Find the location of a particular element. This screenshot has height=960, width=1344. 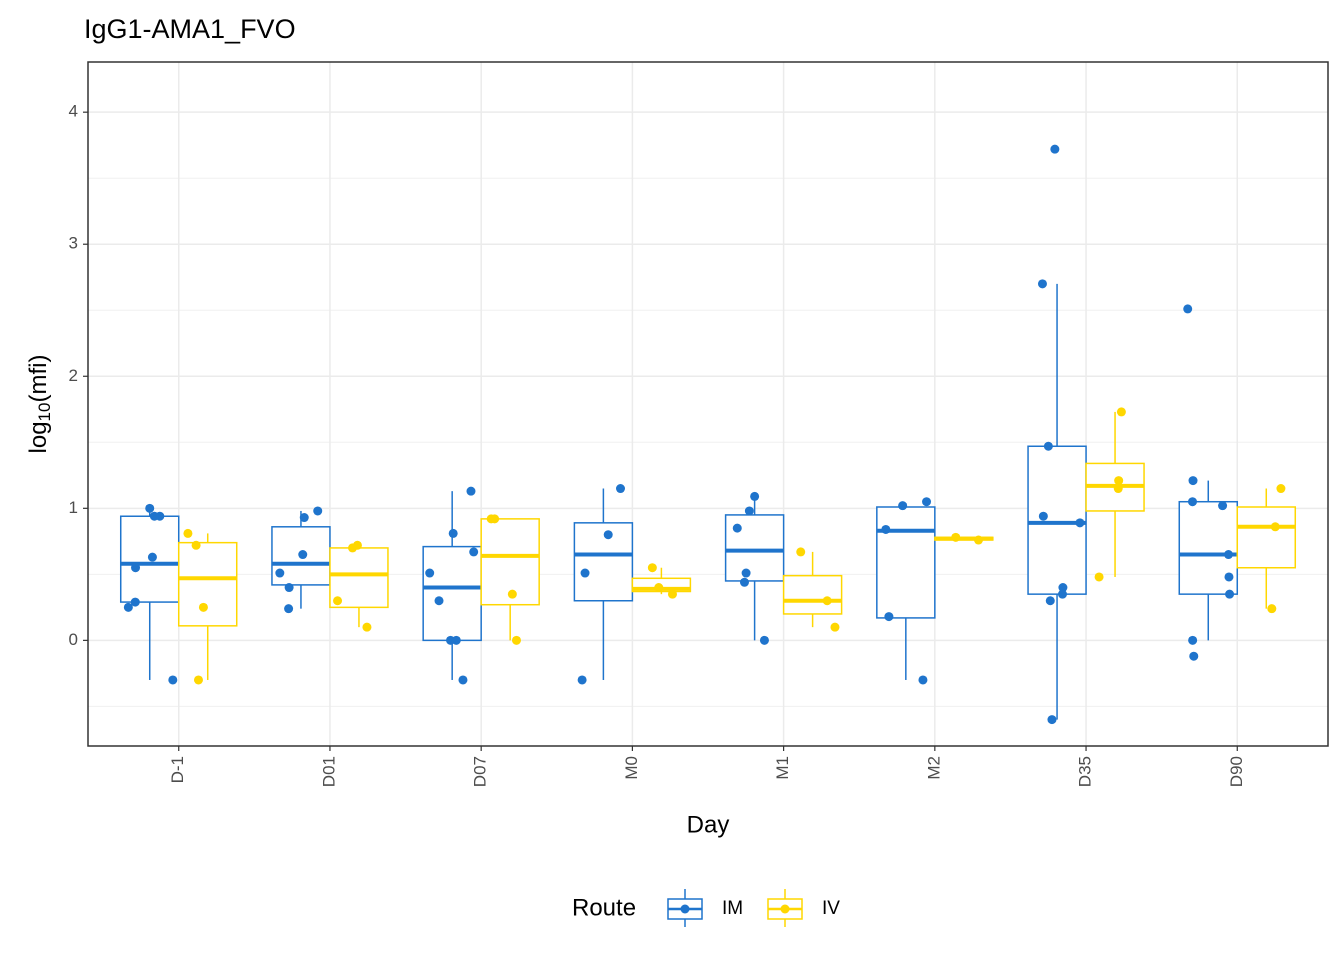

y-tick-label: 2 is located at coordinates (73, 375).